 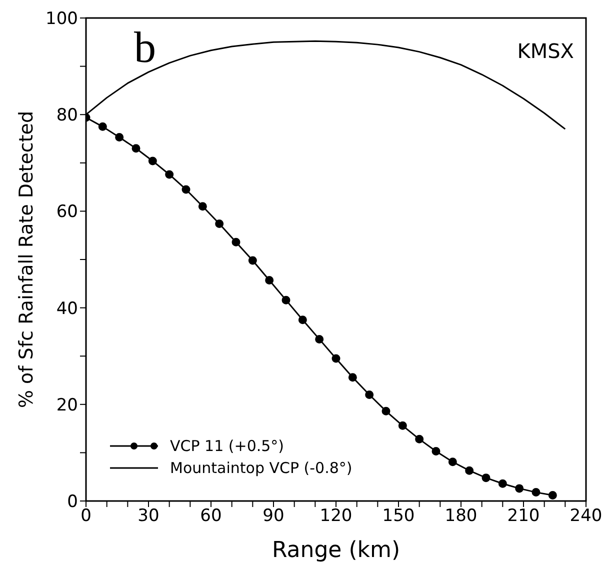 I want to click on y-tick-label: 60, so click(x=67, y=212).